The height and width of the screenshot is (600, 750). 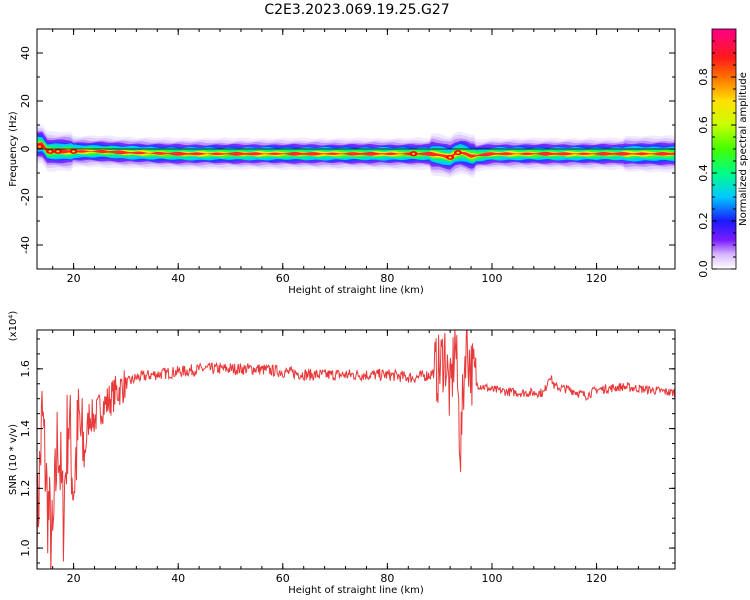 What do you see at coordinates (491, 278) in the screenshot?
I see `spec-xtick-label: 100` at bounding box center [491, 278].